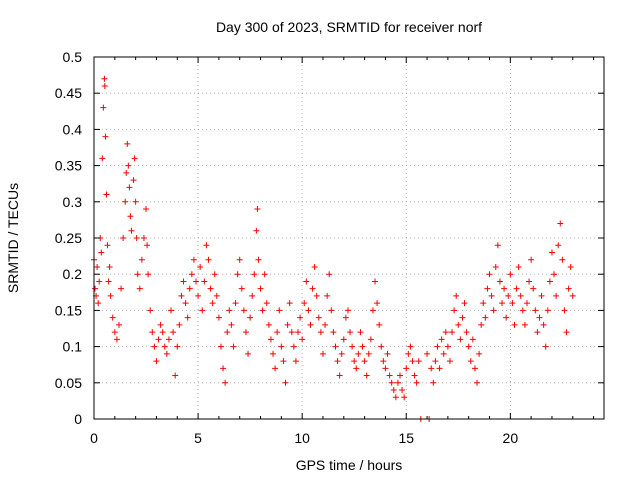 The image size is (640, 480). What do you see at coordinates (68, 383) in the screenshot?
I see `y-tick-label: 0.05` at bounding box center [68, 383].